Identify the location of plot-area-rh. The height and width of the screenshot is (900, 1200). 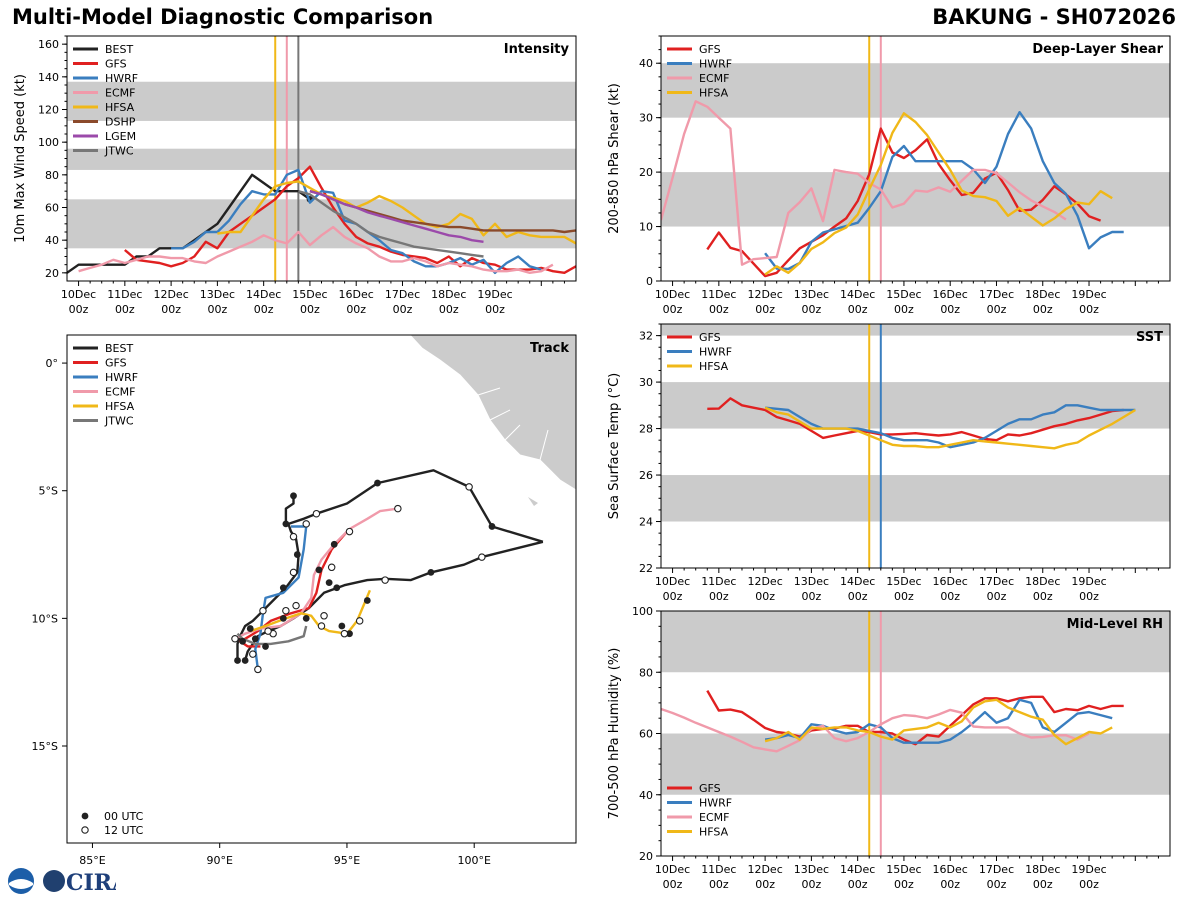
(915, 733).